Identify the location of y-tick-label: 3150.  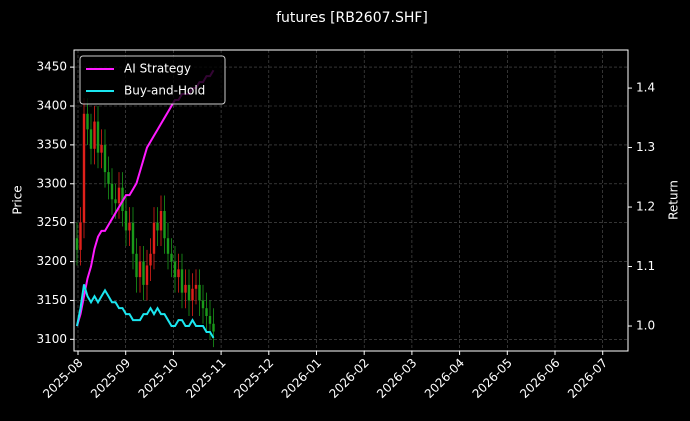
(51, 300).